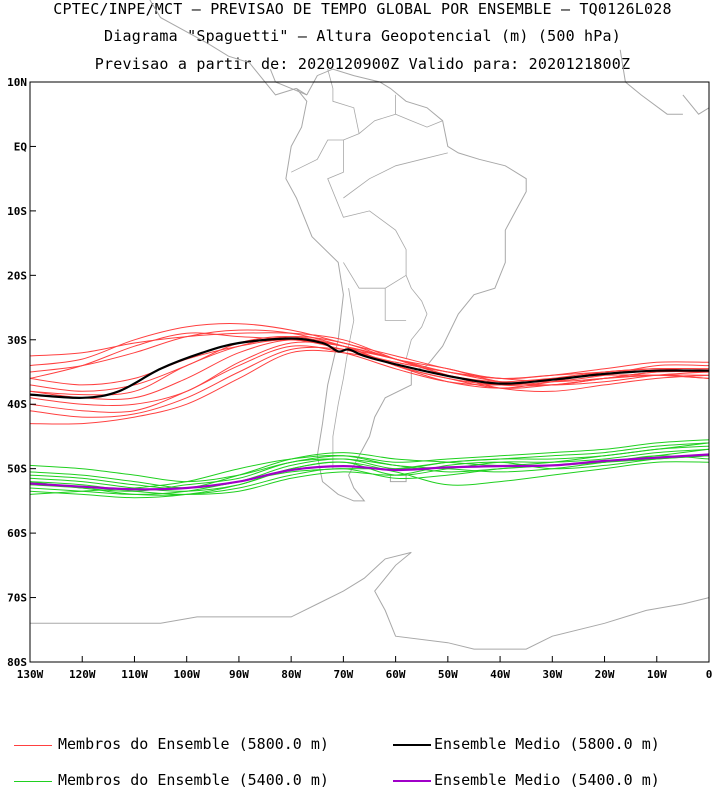  Describe the element at coordinates (709, 674) in the screenshot. I see `lon-label-0: 0` at that location.